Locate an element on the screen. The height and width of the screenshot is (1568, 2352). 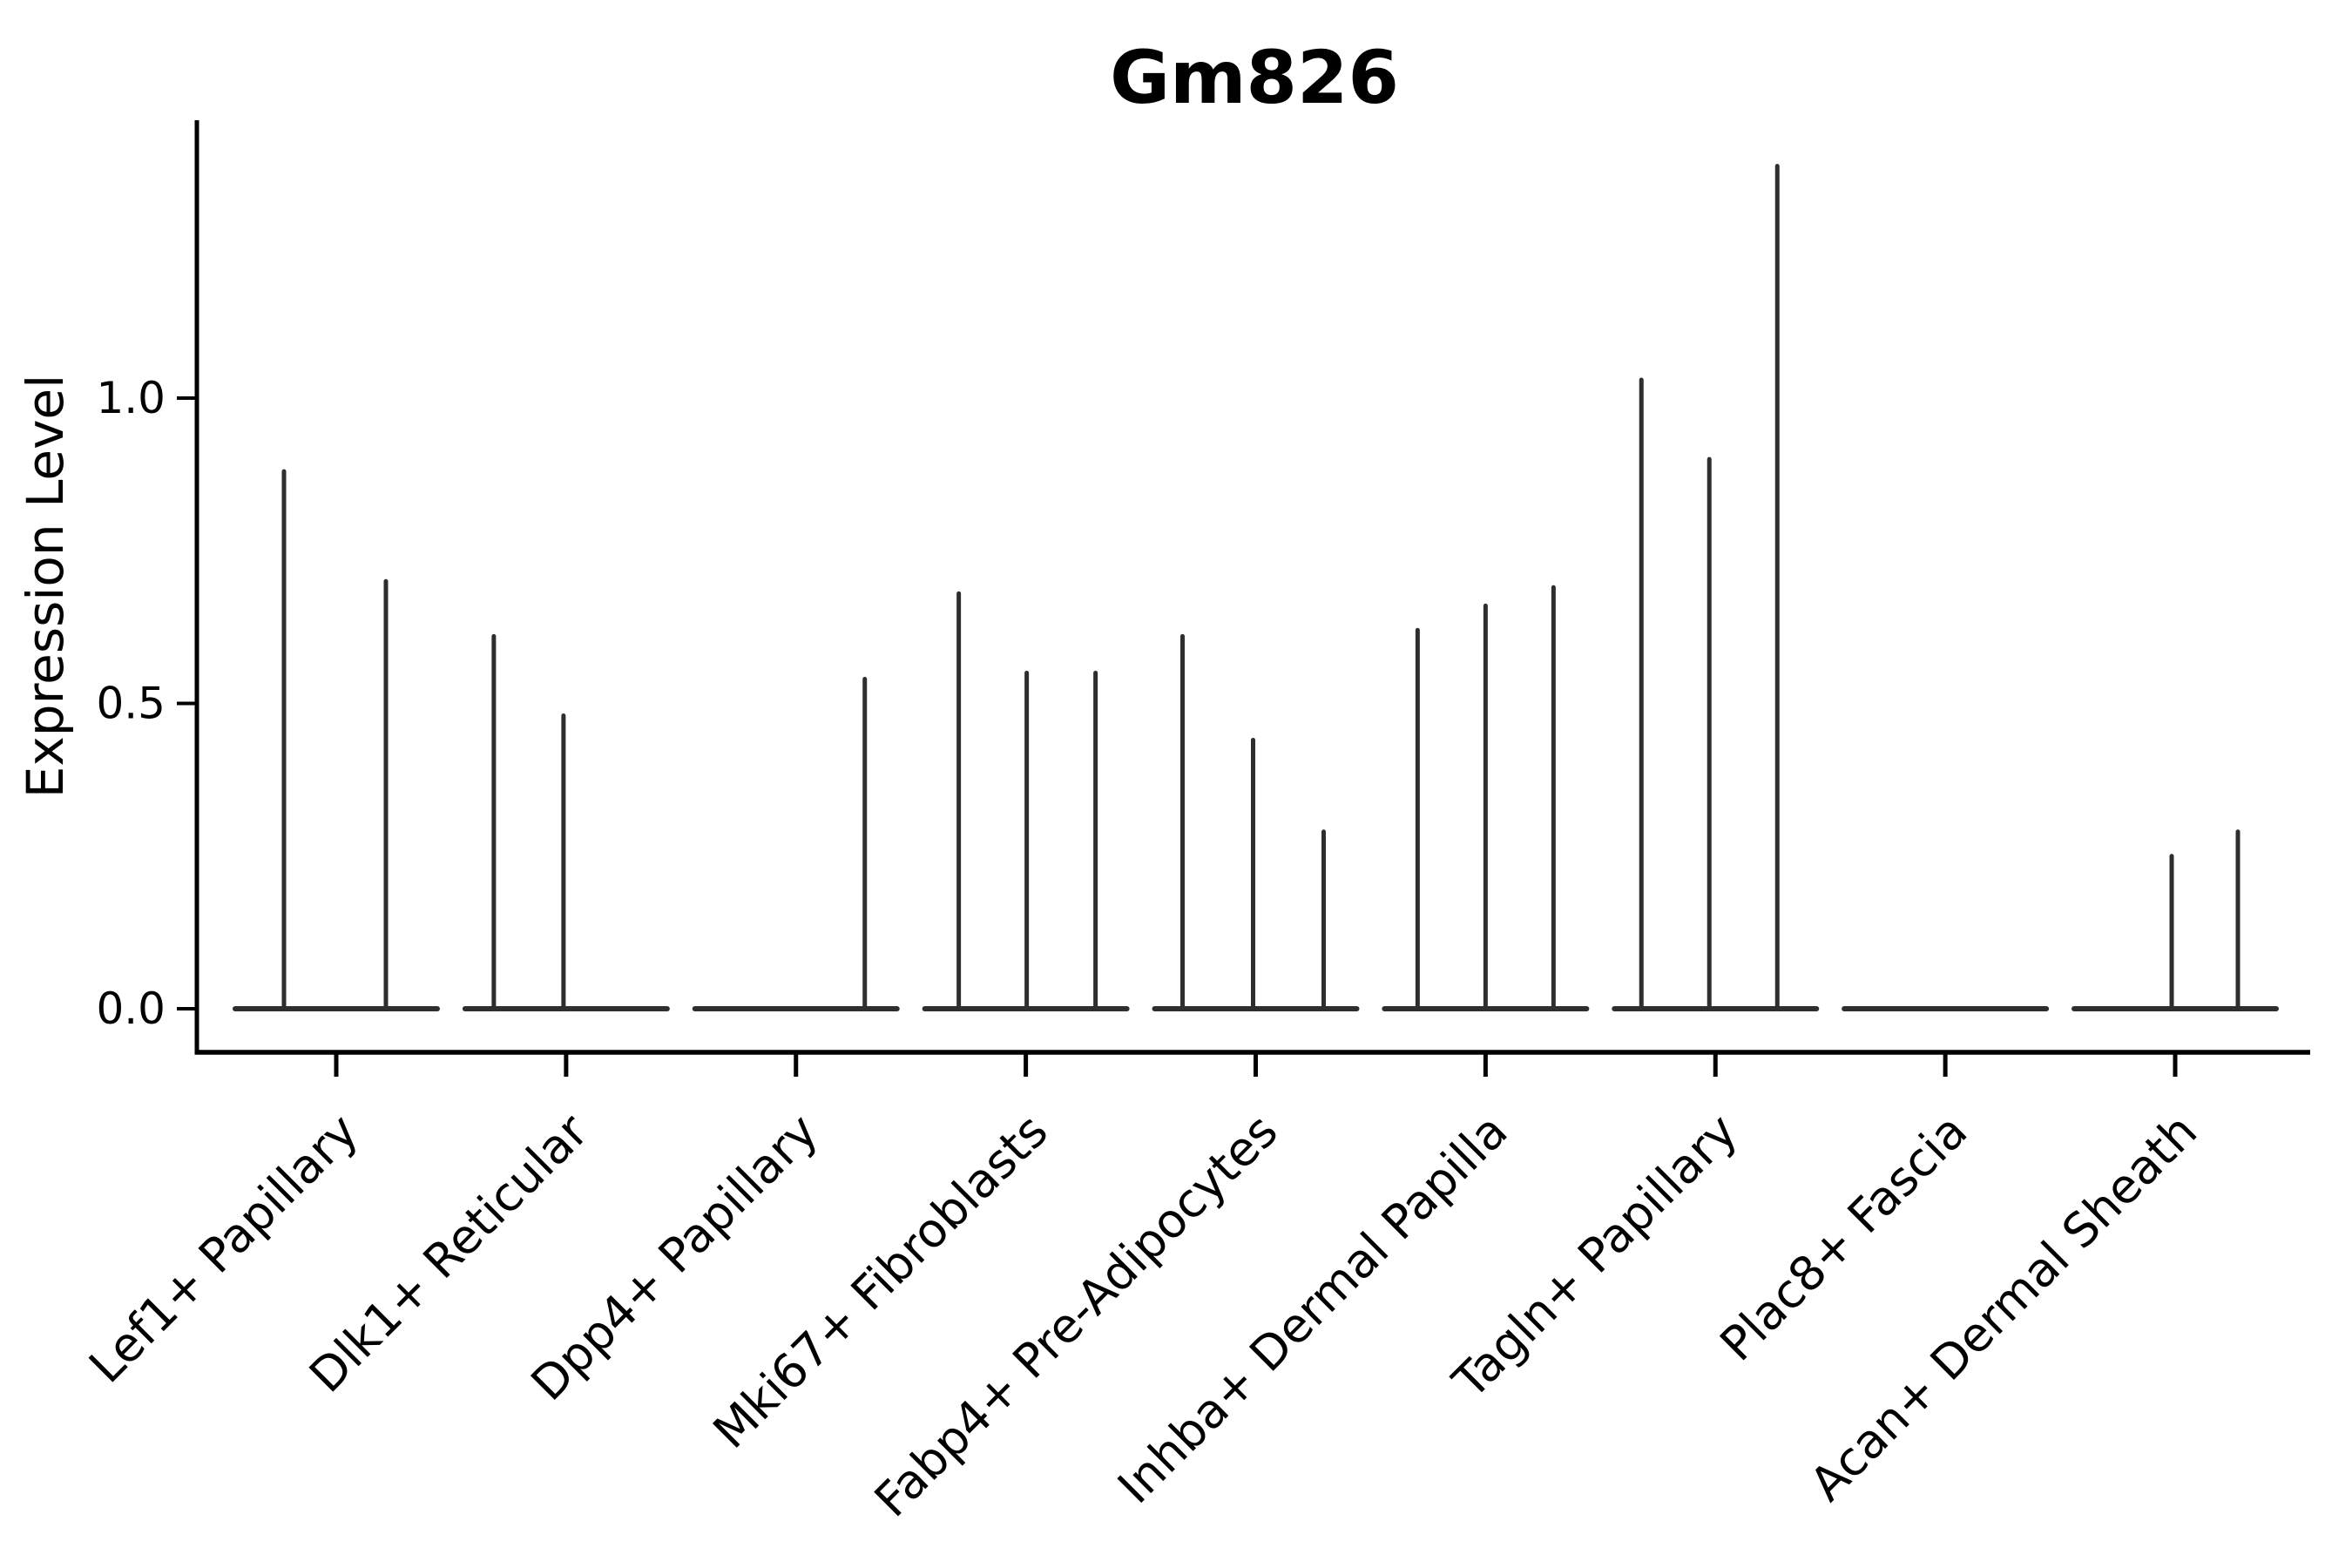
chart-title: Gm826 is located at coordinates (1254, 77).